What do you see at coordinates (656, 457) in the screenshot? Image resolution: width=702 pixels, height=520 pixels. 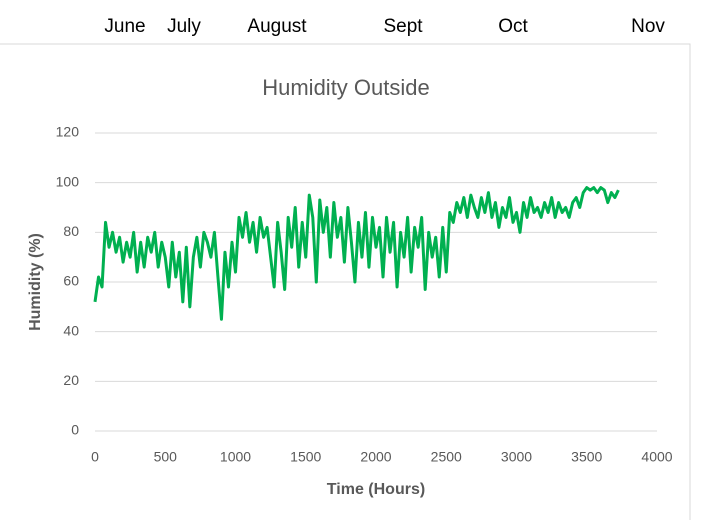 I see `x-tick-label: 4000` at bounding box center [656, 457].